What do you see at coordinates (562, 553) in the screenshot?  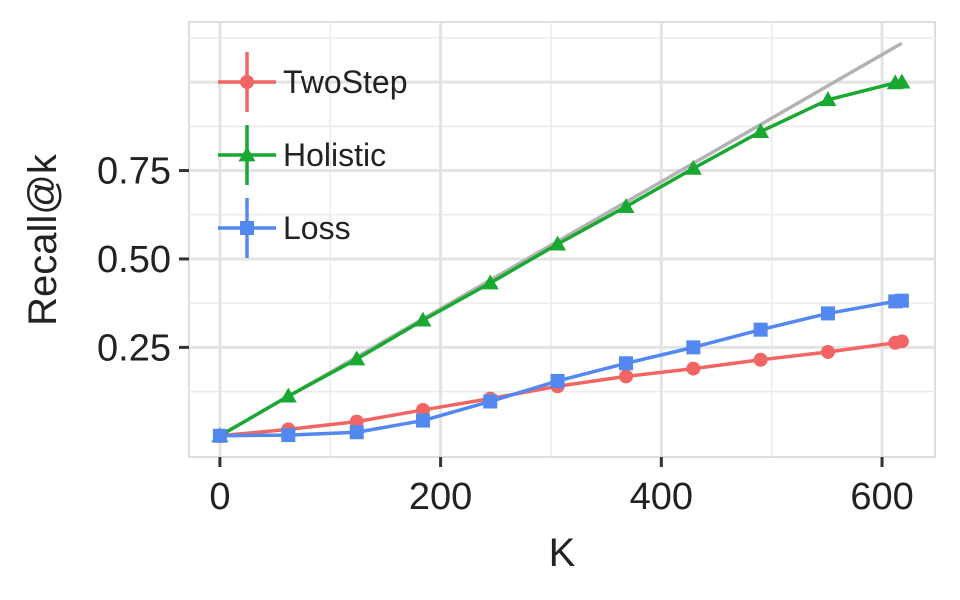 I see `x-axis-title: K` at bounding box center [562, 553].